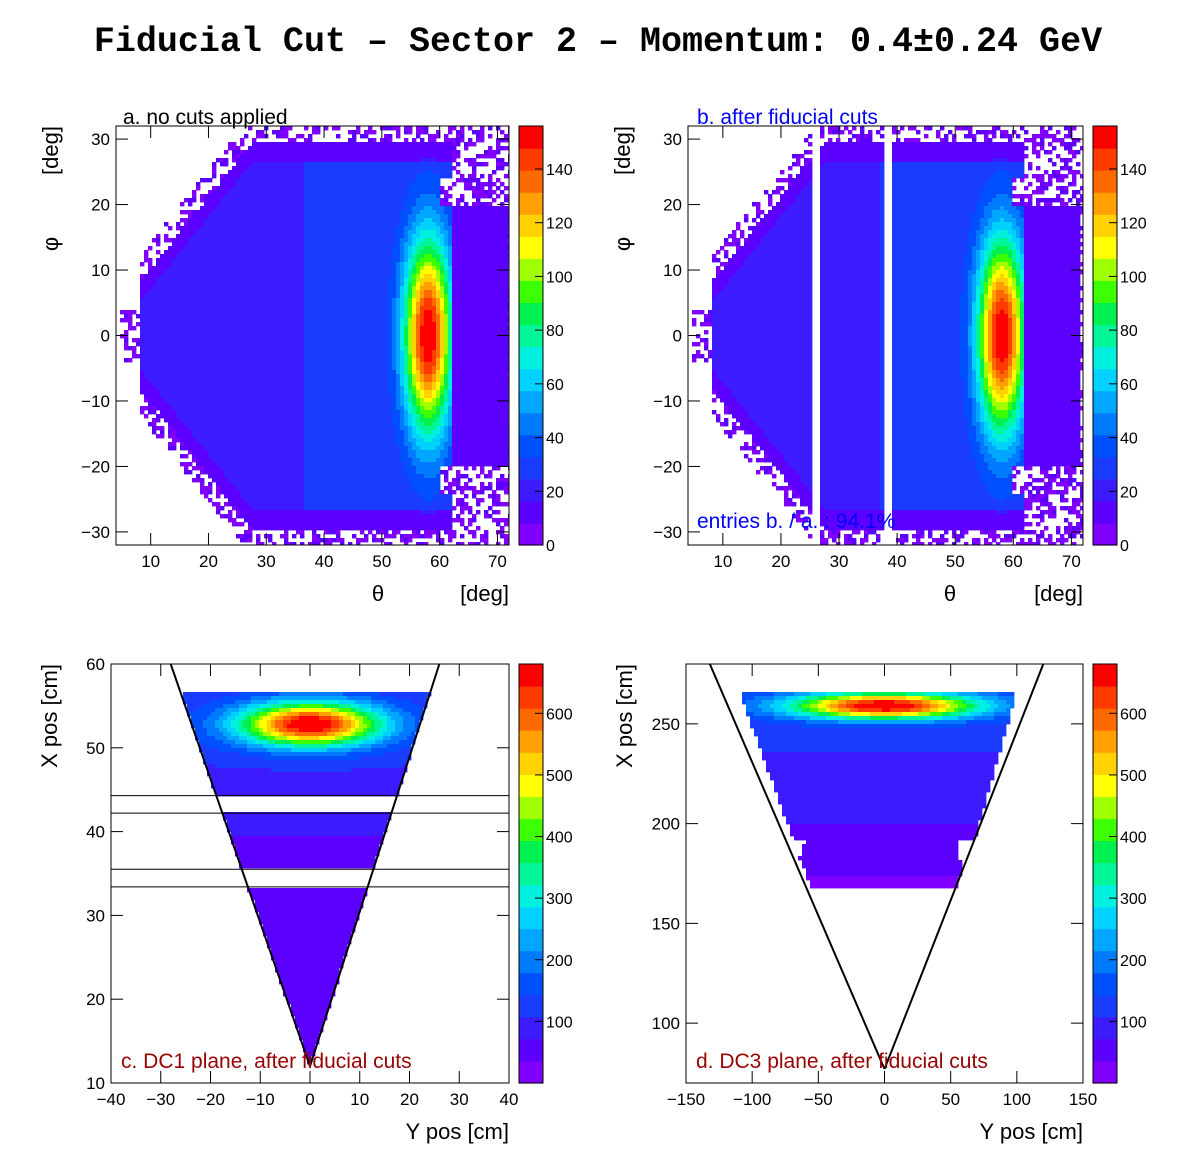 Image resolution: width=1196 pixels, height=1172 pixels. Describe the element at coordinates (95, 748) in the screenshot. I see `y-tick-label: 50` at that location.